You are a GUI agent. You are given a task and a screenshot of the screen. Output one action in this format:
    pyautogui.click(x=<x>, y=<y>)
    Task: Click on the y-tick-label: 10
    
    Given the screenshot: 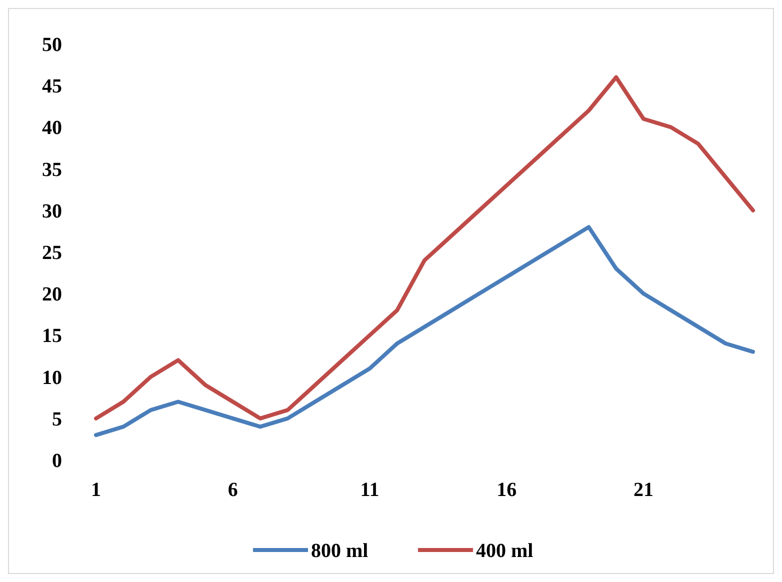 What is the action you would take?
    pyautogui.click(x=52, y=377)
    